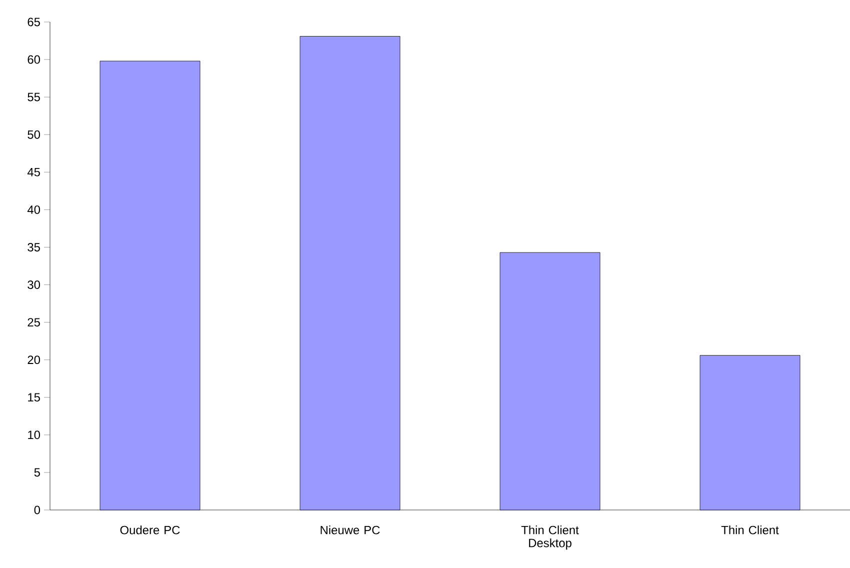 This screenshot has height=568, width=850. What do you see at coordinates (33, 172) in the screenshot?
I see `y-tick-label: 45` at bounding box center [33, 172].